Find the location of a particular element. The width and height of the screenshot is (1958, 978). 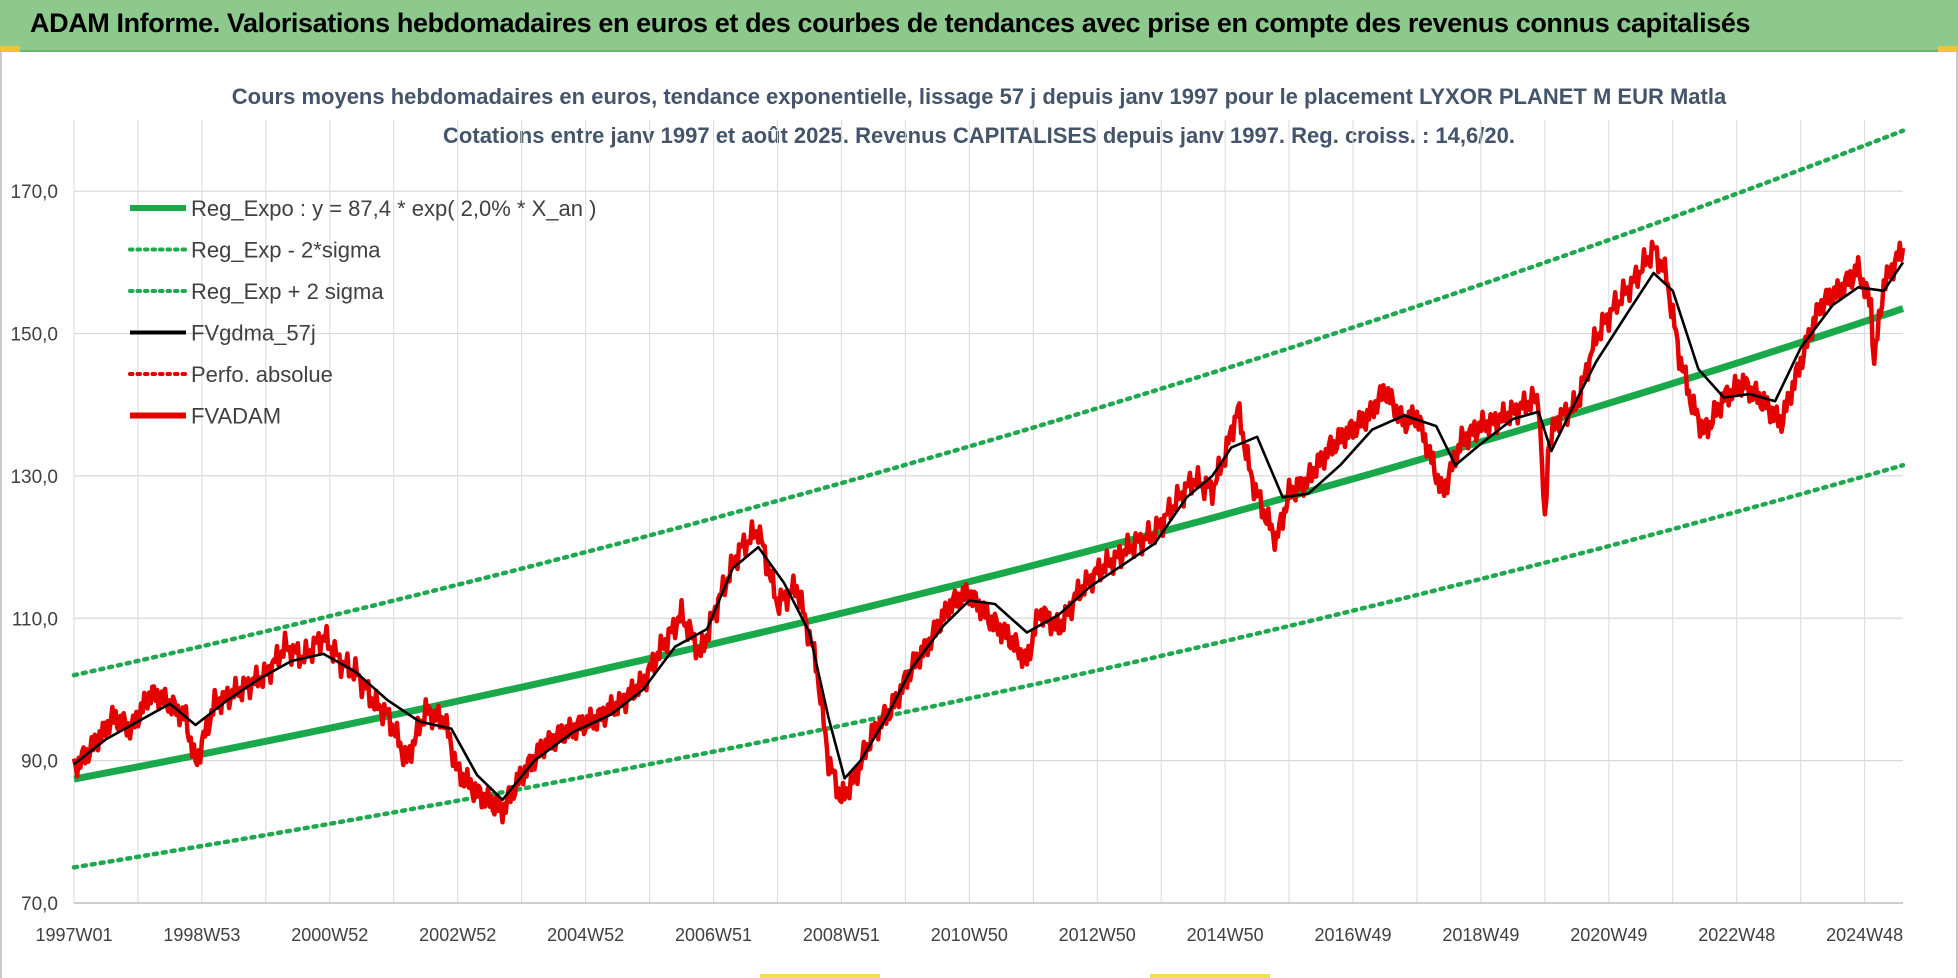

x-tick-label: 2012W50 is located at coordinates (1097, 935).